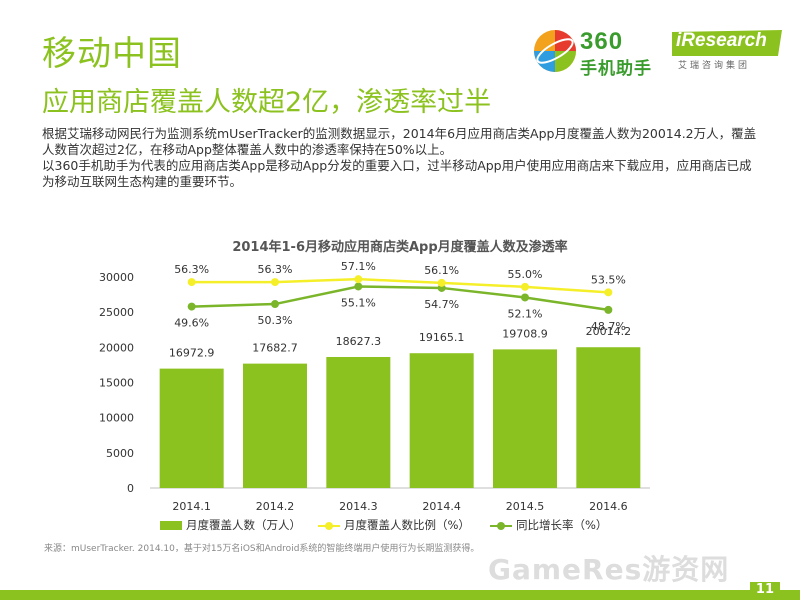 This screenshot has height=600, width=800. What do you see at coordinates (525, 506) in the screenshot?
I see `x-tick-label: 2014.5` at bounding box center [525, 506].